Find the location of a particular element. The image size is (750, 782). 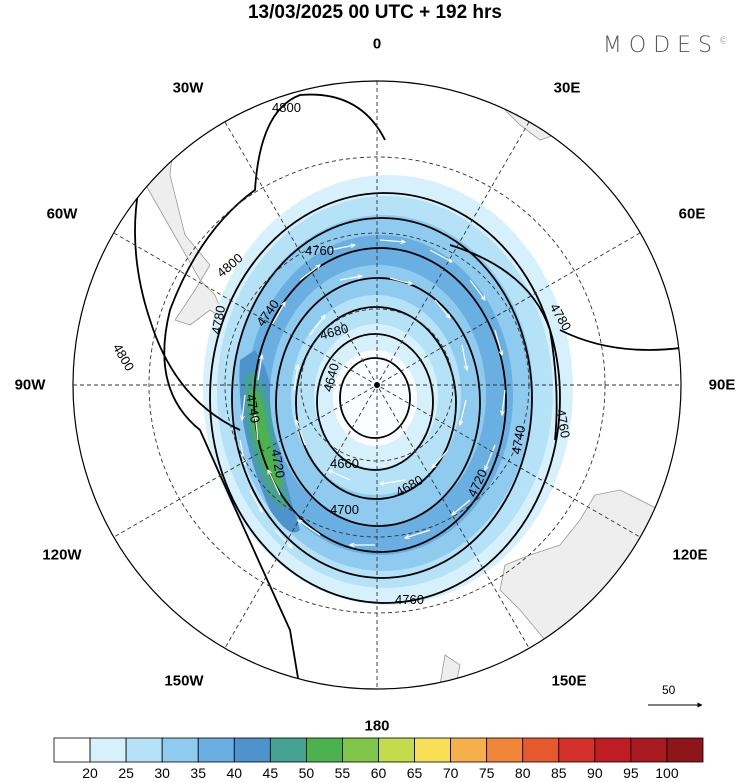

colorbar-tick-label: 95 is located at coordinates (631, 773).